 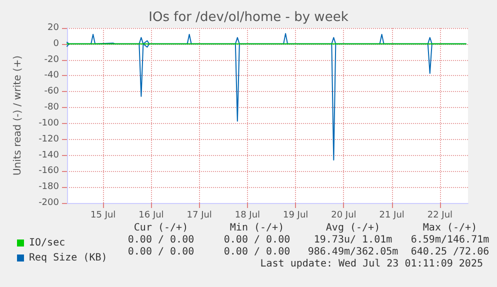 What do you see at coordinates (248, 17) in the screenshot?
I see `chart-title: IOs for /dev/ol/home - by week` at bounding box center [248, 17].